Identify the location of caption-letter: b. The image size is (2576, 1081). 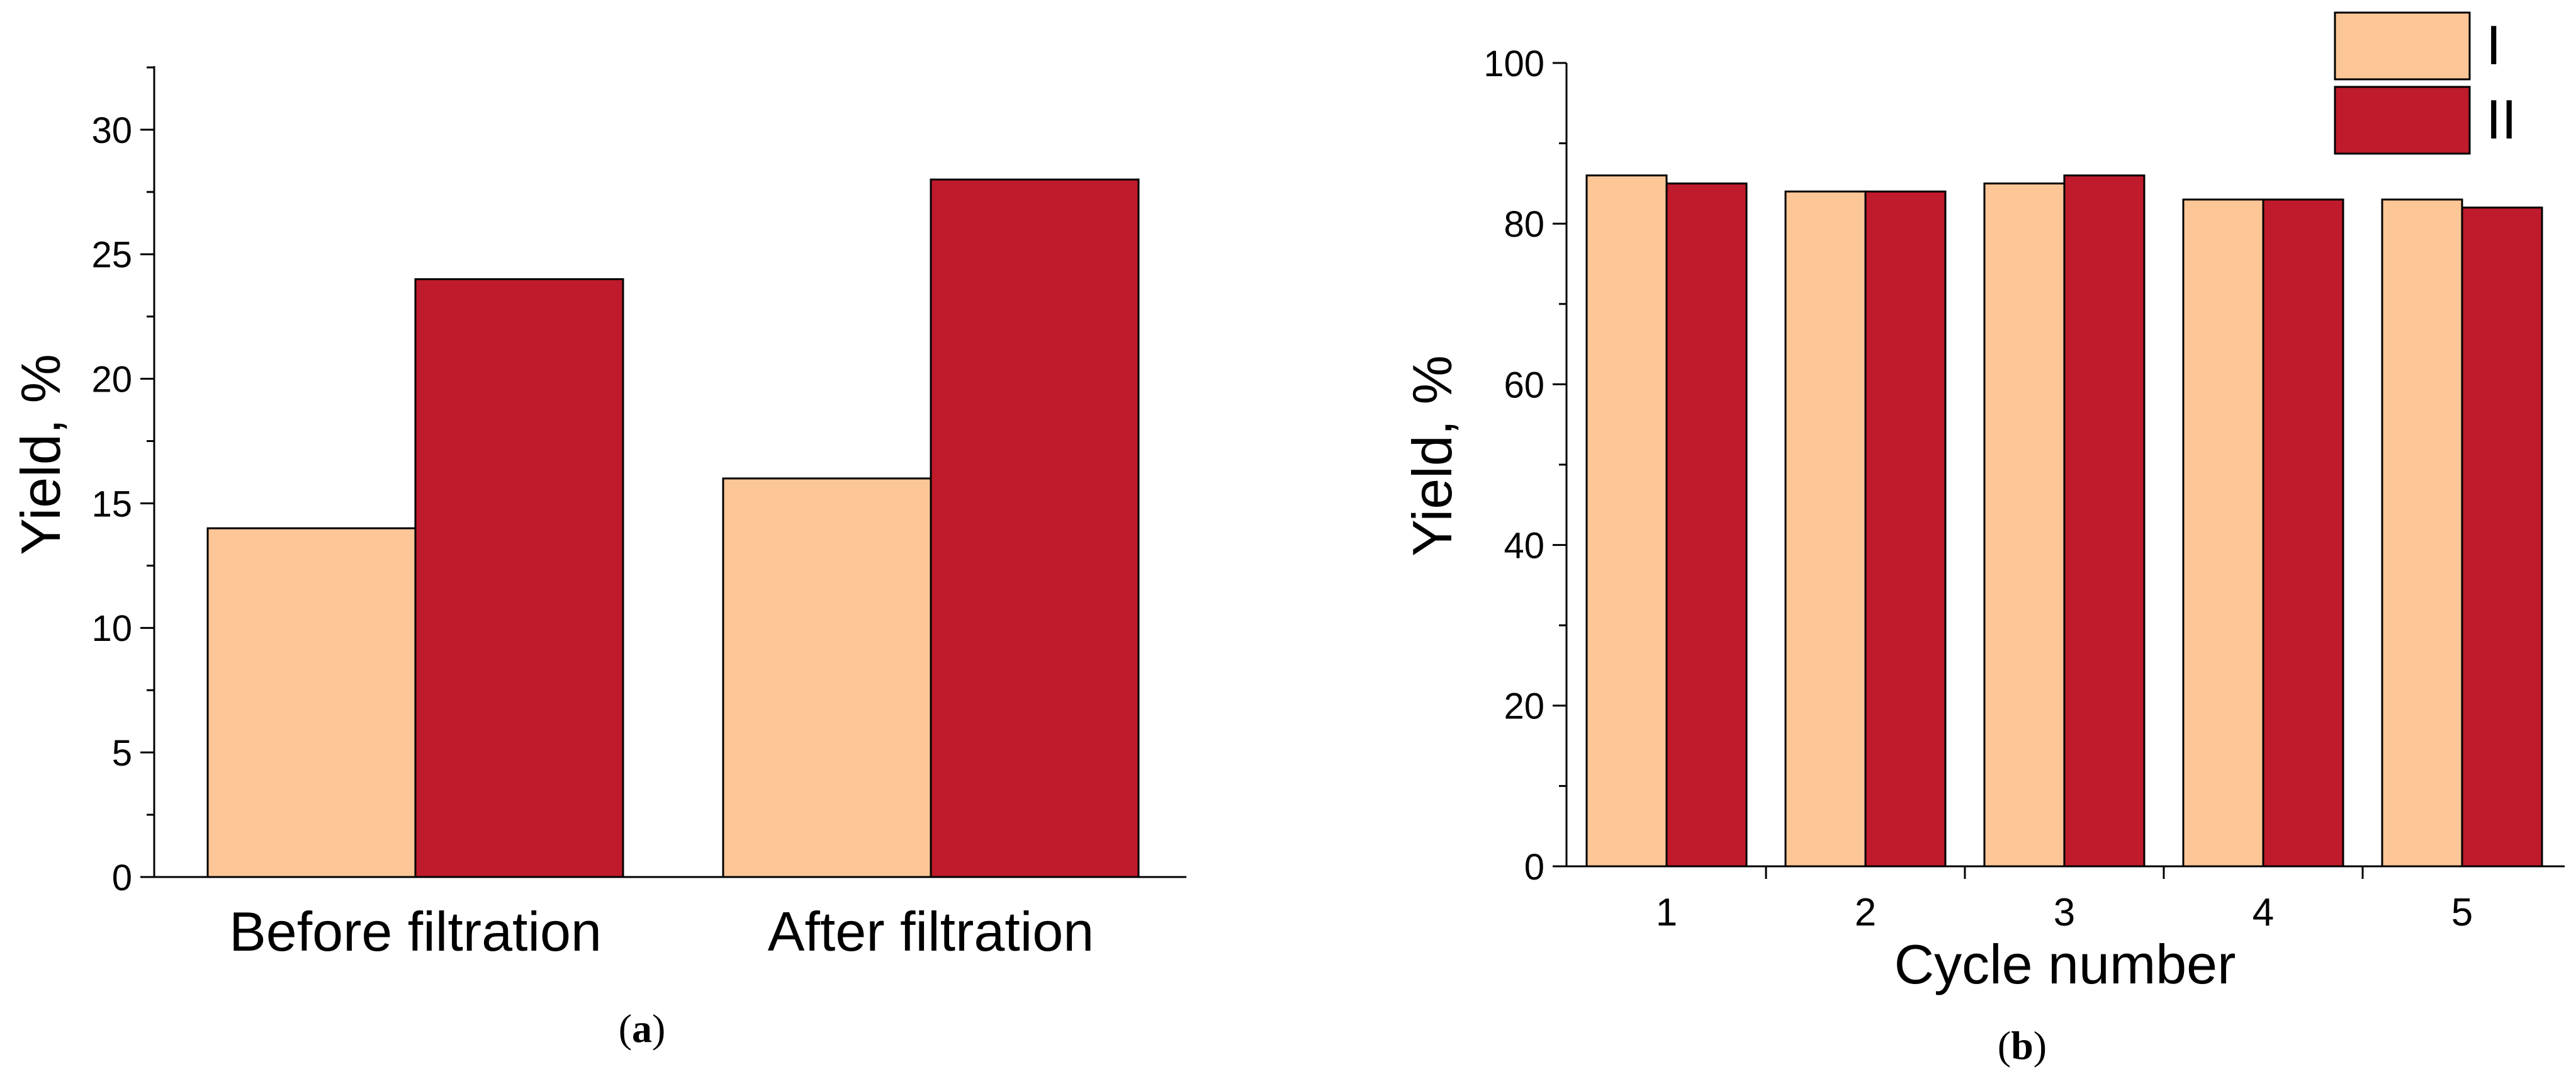
(2022, 1045).